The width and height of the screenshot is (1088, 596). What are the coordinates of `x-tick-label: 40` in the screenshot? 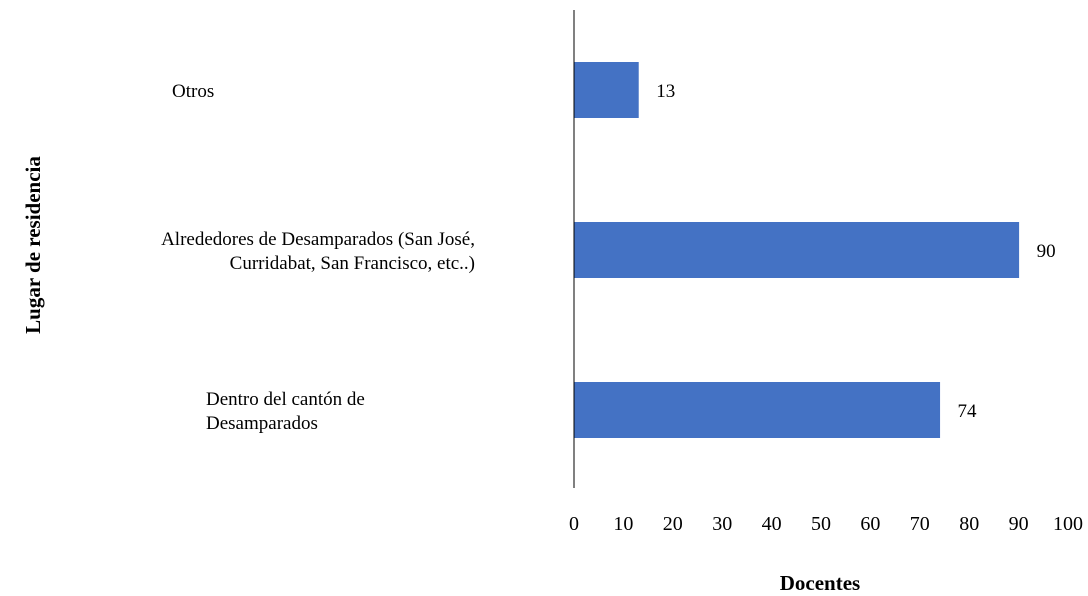 It's located at (772, 524).